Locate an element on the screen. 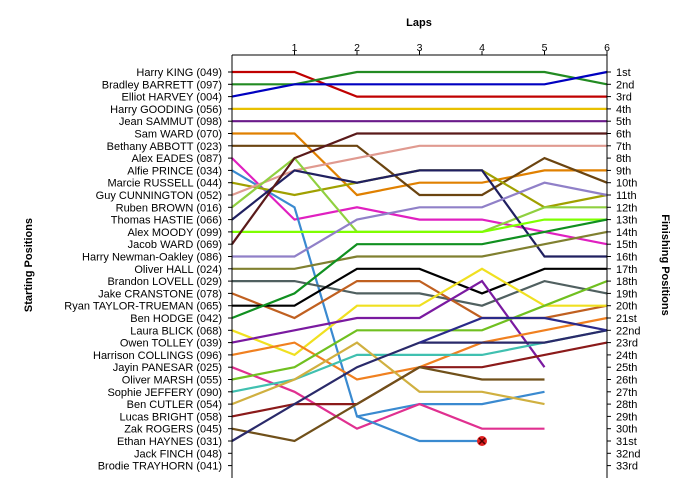 This screenshot has height=495, width=700. x-tick-label: 2 is located at coordinates (357, 48).